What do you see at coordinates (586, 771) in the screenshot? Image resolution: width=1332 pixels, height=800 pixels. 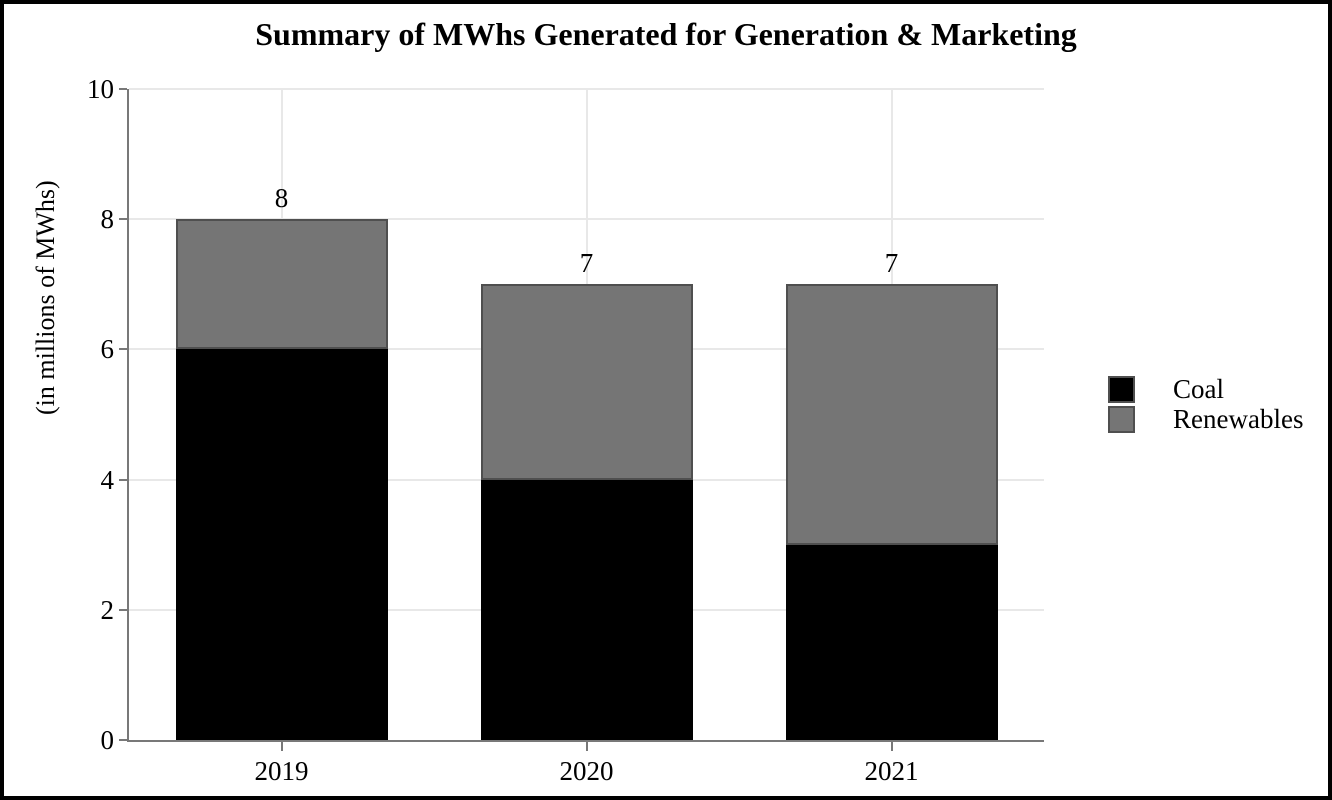 I see `x-tick-label: 2020` at bounding box center [586, 771].